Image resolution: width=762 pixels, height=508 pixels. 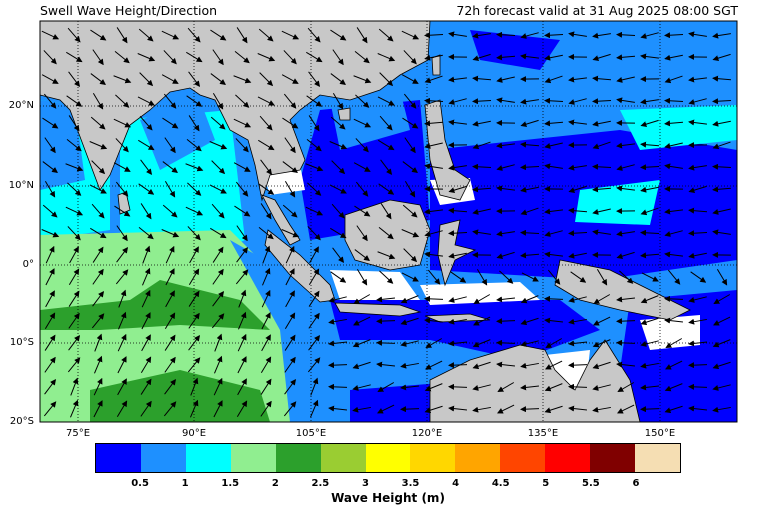 What do you see at coordinates (546, 483) in the screenshot?
I see `colorbar-tick-label: 5` at bounding box center [546, 483].